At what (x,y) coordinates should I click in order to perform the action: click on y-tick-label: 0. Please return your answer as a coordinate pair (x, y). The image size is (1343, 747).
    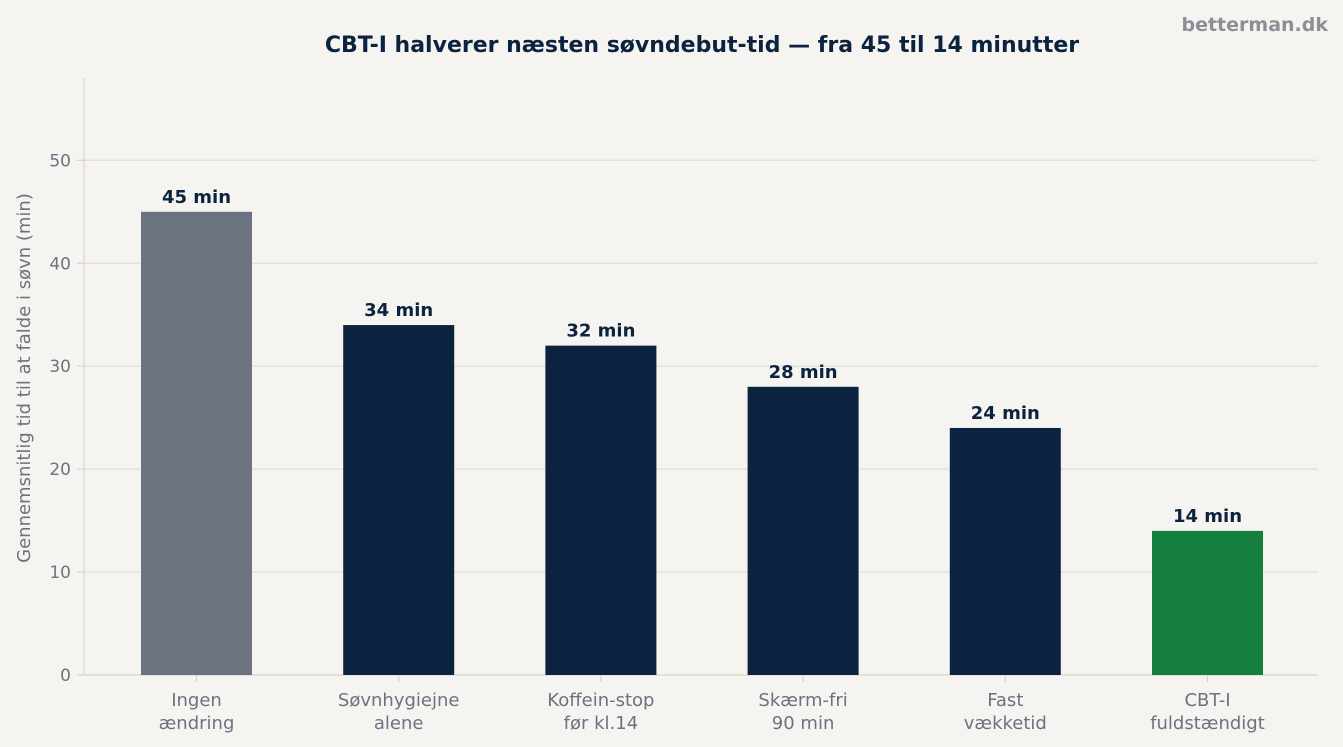
    Looking at the image, I should click on (65, 676).